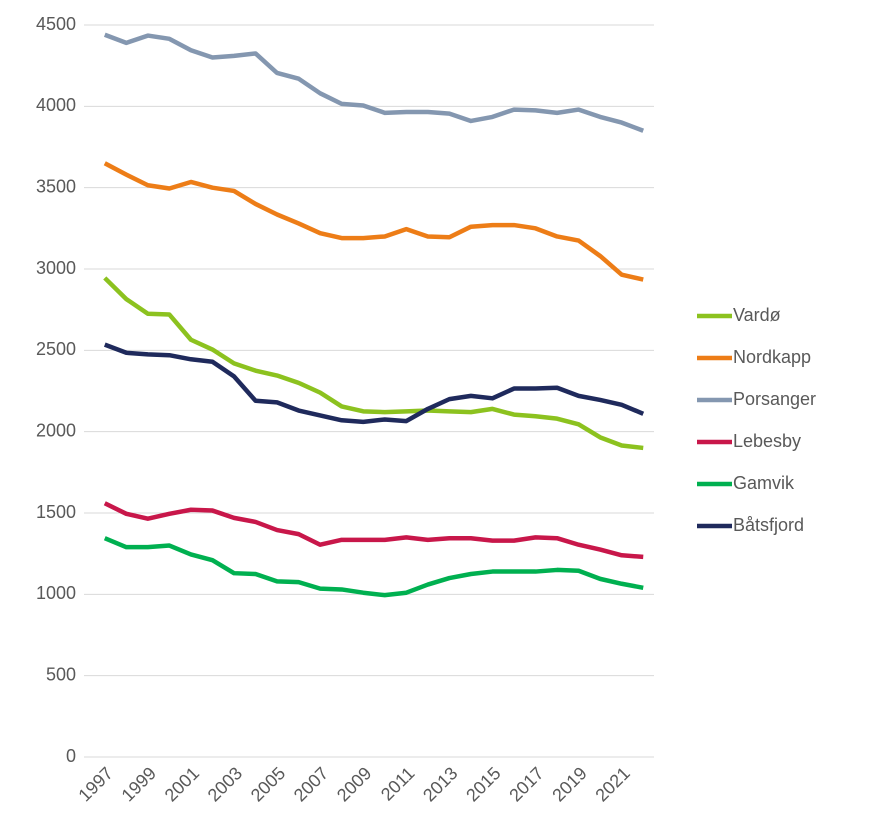 Image resolution: width=871 pixels, height=821 pixels. I want to click on x-tick-label: 2021, so click(612, 784).